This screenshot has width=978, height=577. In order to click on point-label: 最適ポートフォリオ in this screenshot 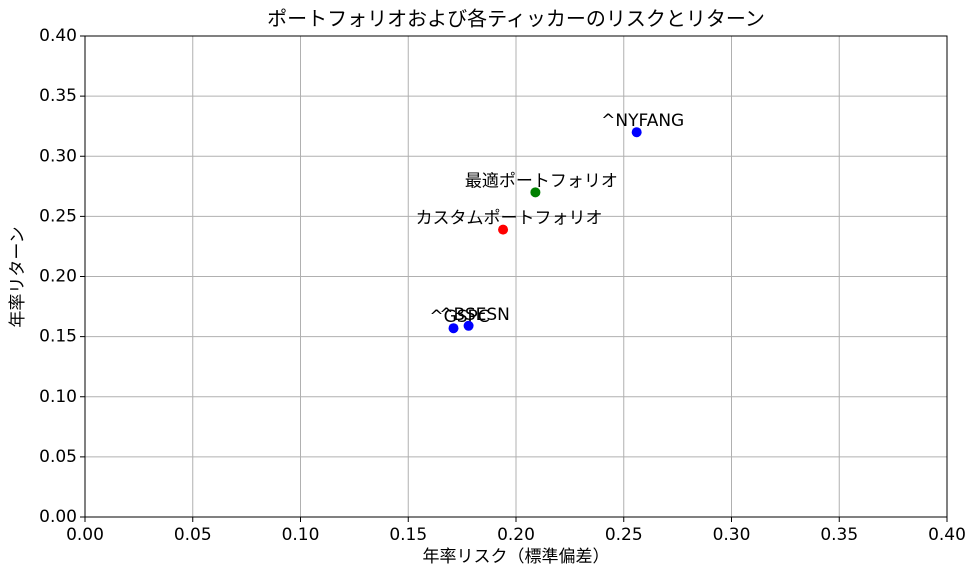, I will do `click(541, 181)`.